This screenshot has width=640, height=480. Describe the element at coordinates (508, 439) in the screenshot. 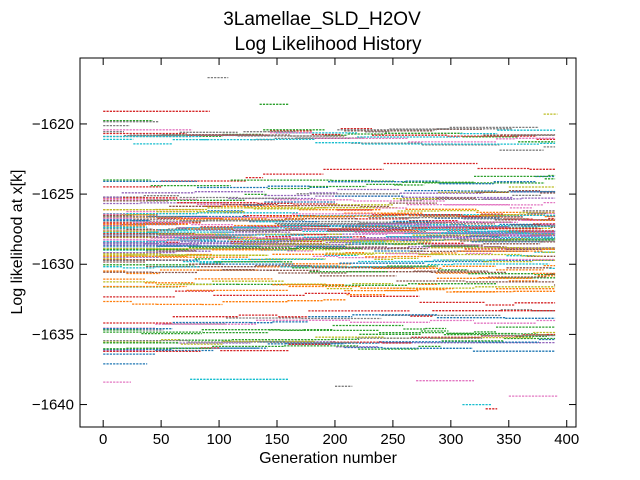

I see `x-tick-label: 350` at that location.